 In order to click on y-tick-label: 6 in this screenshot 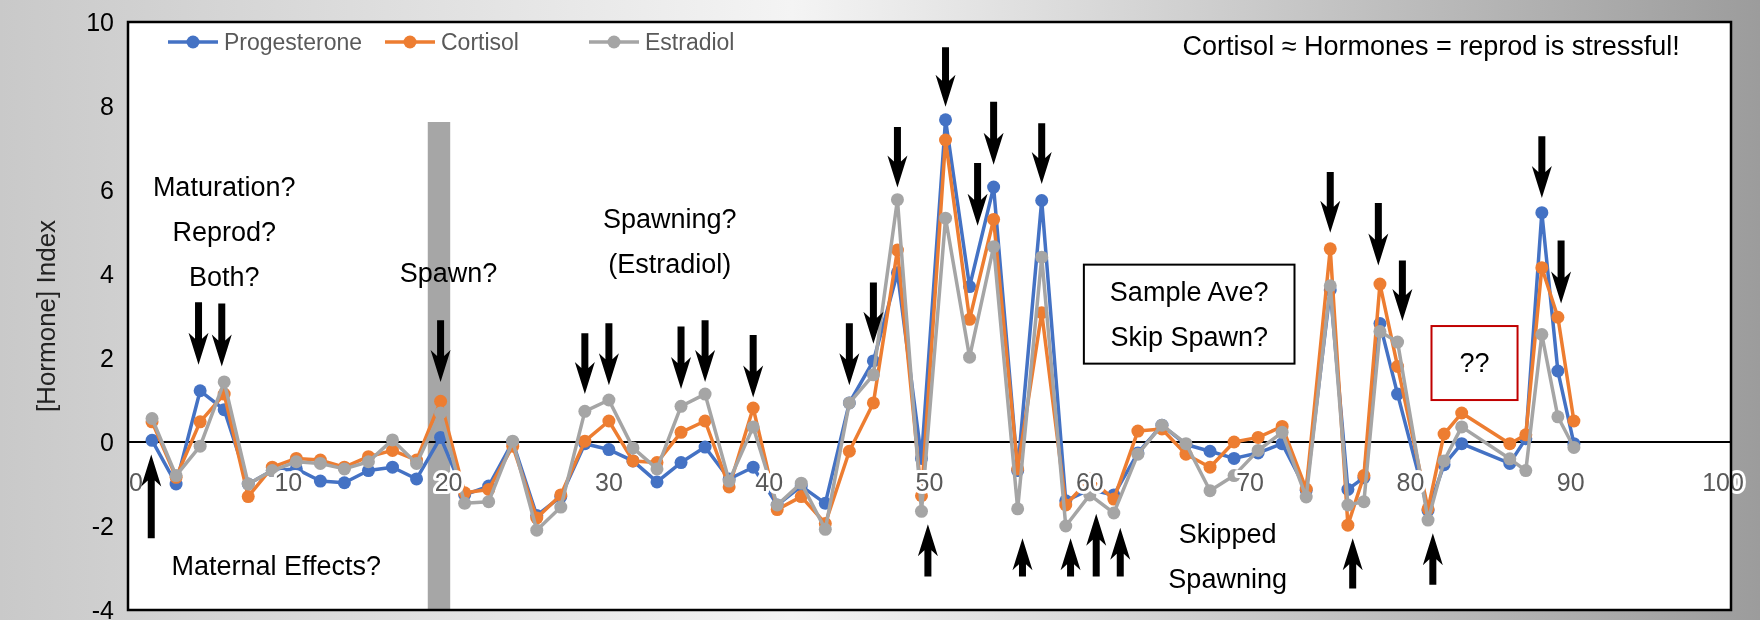, I will do `click(107, 190)`.